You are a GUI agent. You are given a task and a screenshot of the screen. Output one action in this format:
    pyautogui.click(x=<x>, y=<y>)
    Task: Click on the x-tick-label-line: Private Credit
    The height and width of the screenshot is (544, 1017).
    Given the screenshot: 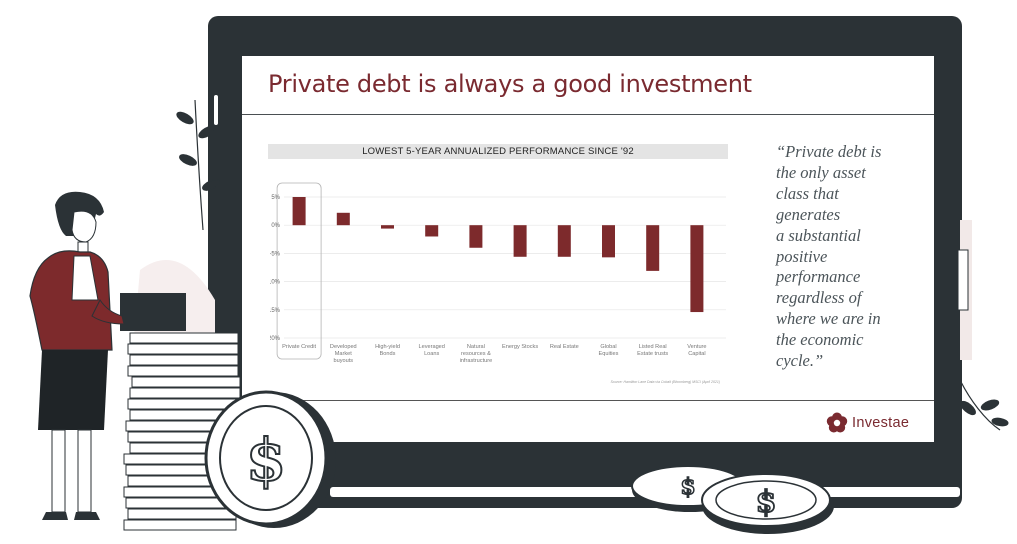 What is the action you would take?
    pyautogui.click(x=299, y=347)
    